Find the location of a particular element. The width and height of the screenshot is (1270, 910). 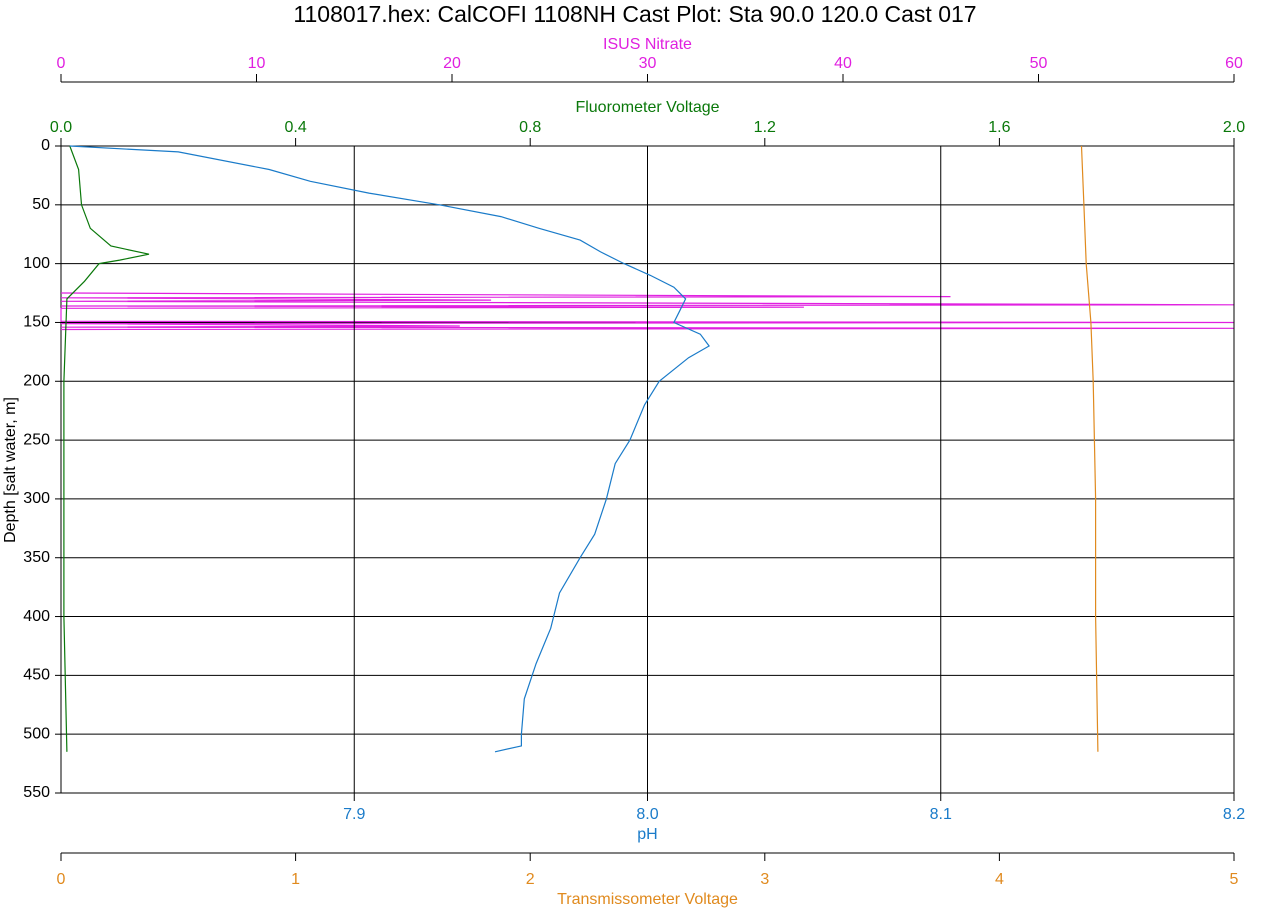

x-tick-label: 8.1 is located at coordinates (941, 814).